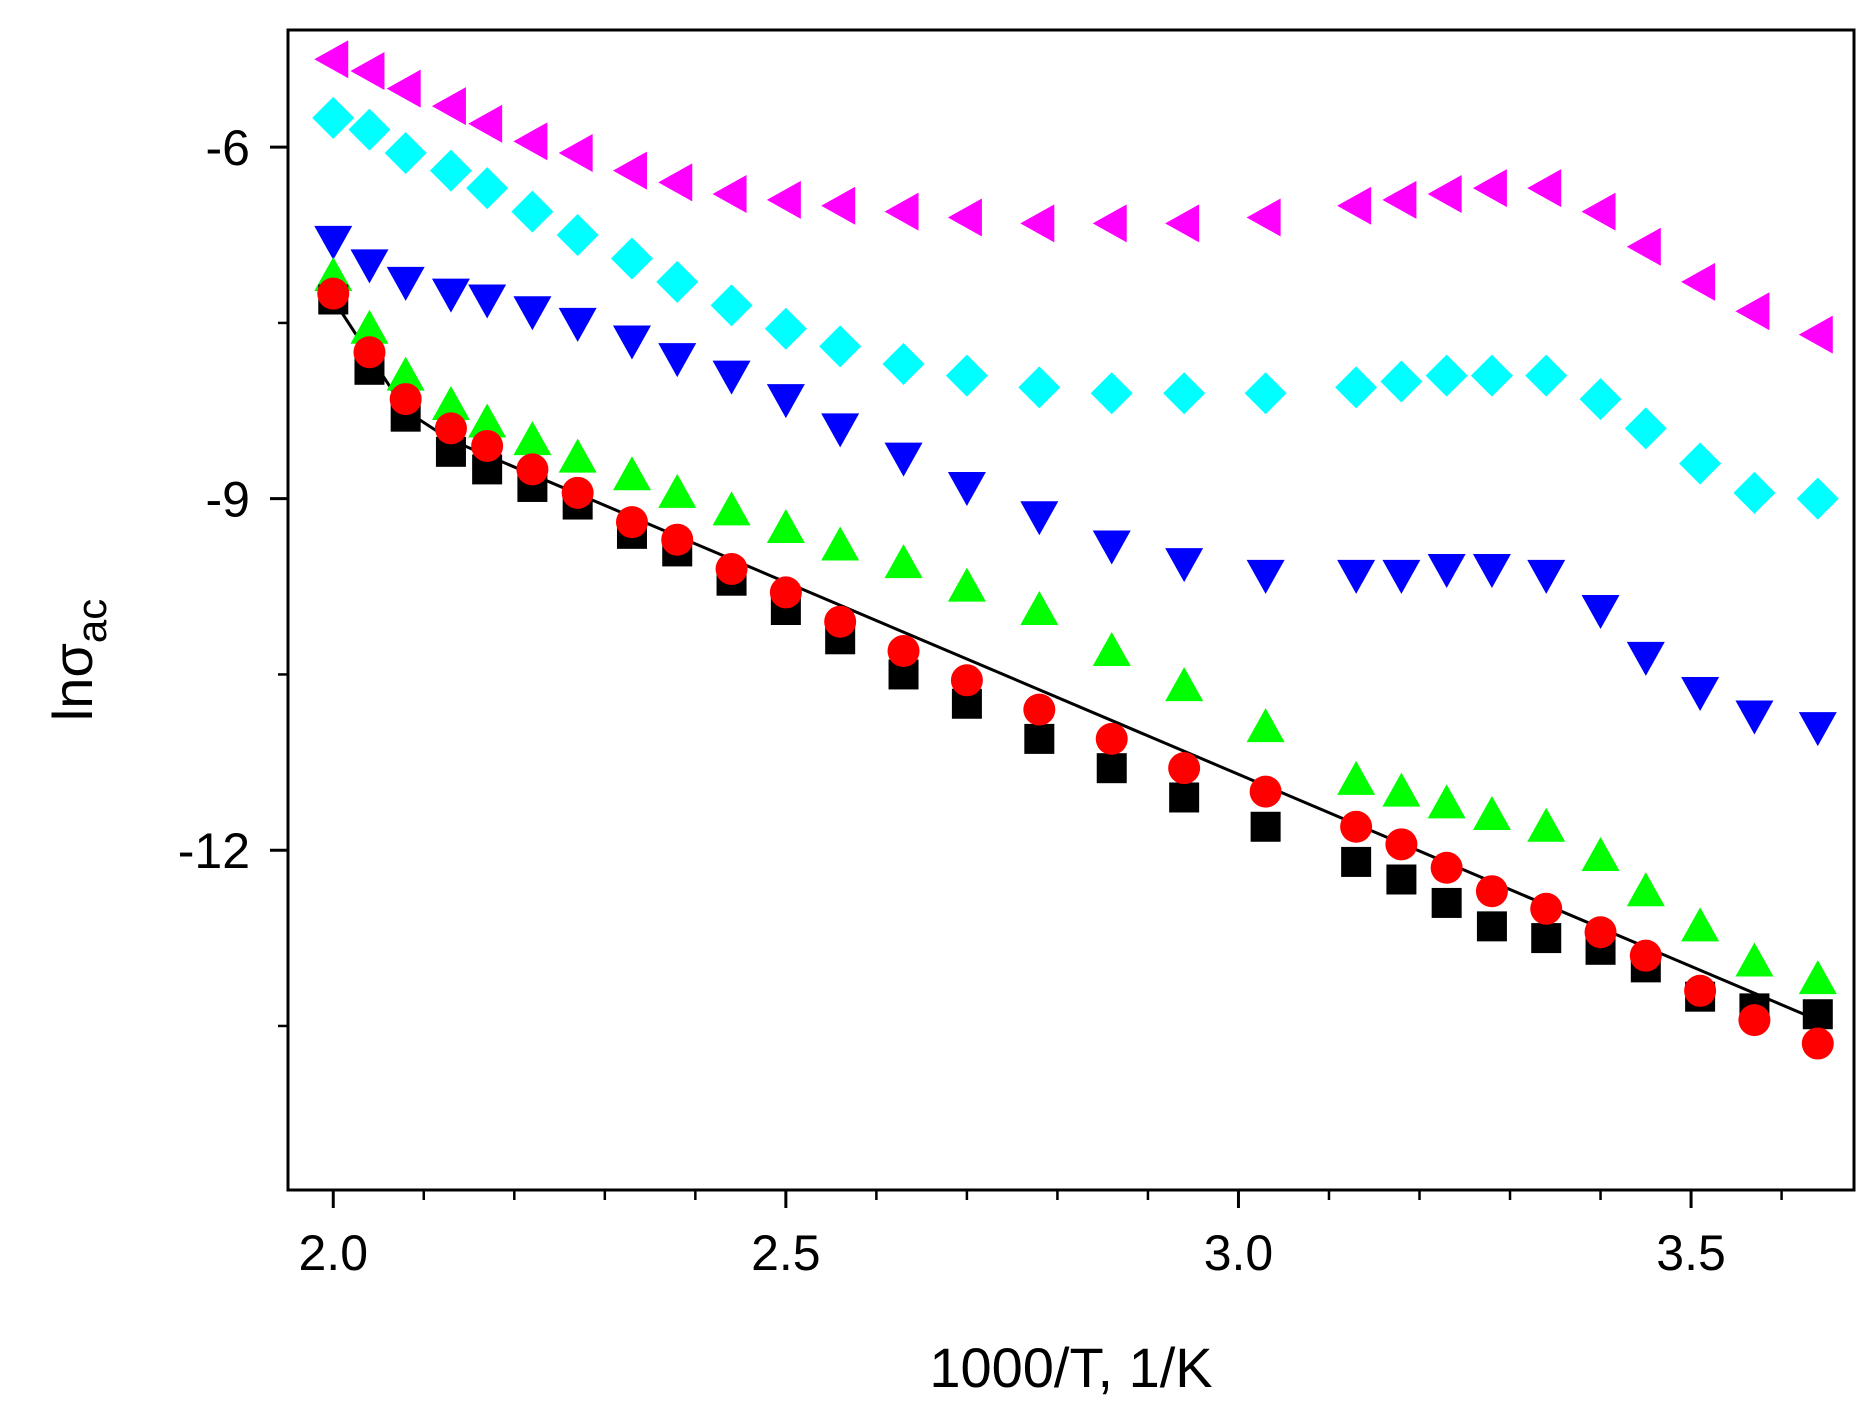  What do you see at coordinates (1691, 1253) in the screenshot?
I see `x-tick-label: 3.5` at bounding box center [1691, 1253].